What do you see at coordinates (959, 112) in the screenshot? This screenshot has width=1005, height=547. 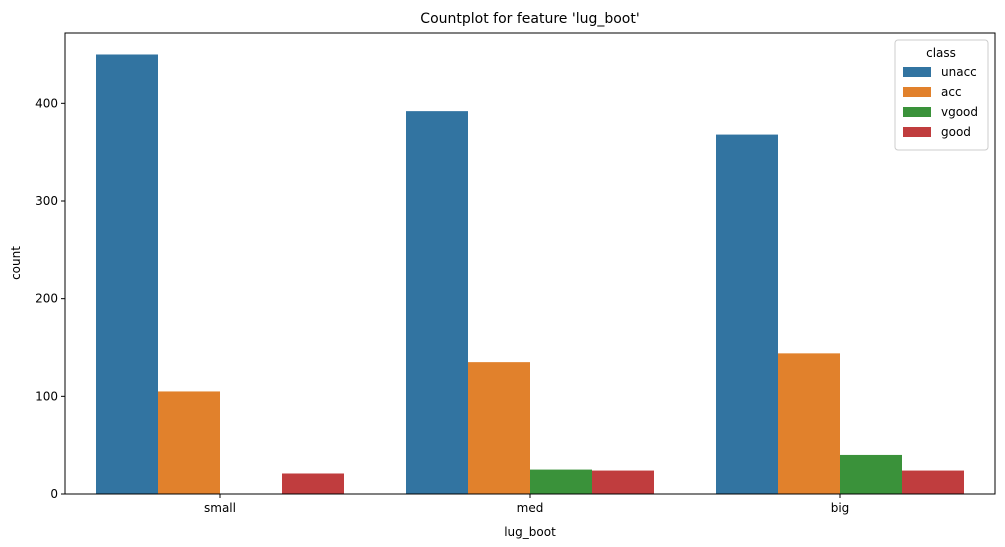 I see `legend-label-vgood: vgood` at bounding box center [959, 112].